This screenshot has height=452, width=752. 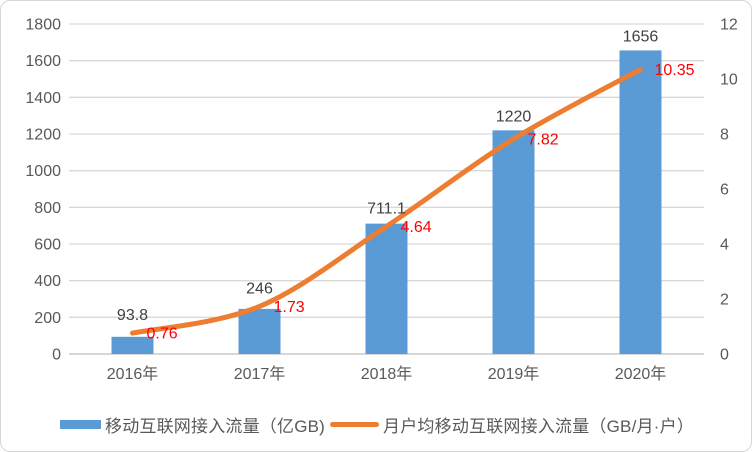 I want to click on bar-data-label: 93.8, so click(x=132, y=315).